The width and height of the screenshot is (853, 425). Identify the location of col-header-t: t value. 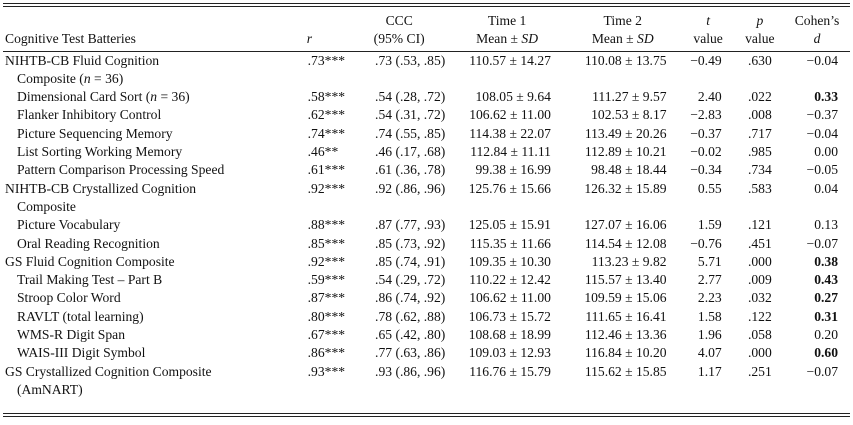
(708, 32).